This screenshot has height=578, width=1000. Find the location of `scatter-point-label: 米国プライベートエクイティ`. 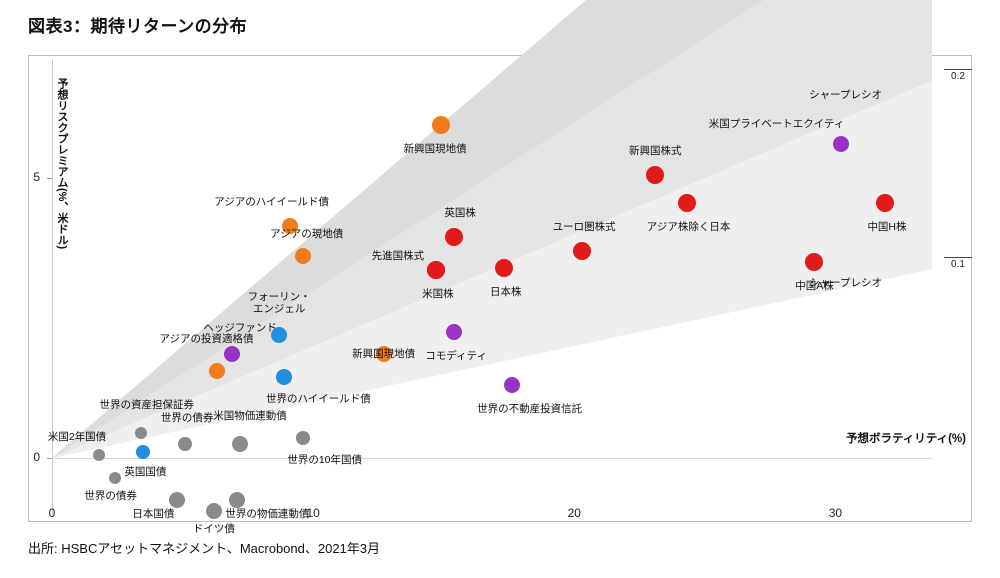

scatter-point-label: 米国プライベートエクイティ is located at coordinates (776, 124).